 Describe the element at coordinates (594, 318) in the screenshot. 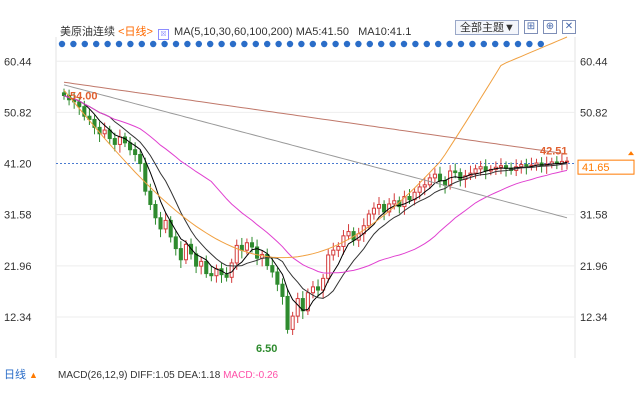

I see `y-tick-label: 12.34` at that location.